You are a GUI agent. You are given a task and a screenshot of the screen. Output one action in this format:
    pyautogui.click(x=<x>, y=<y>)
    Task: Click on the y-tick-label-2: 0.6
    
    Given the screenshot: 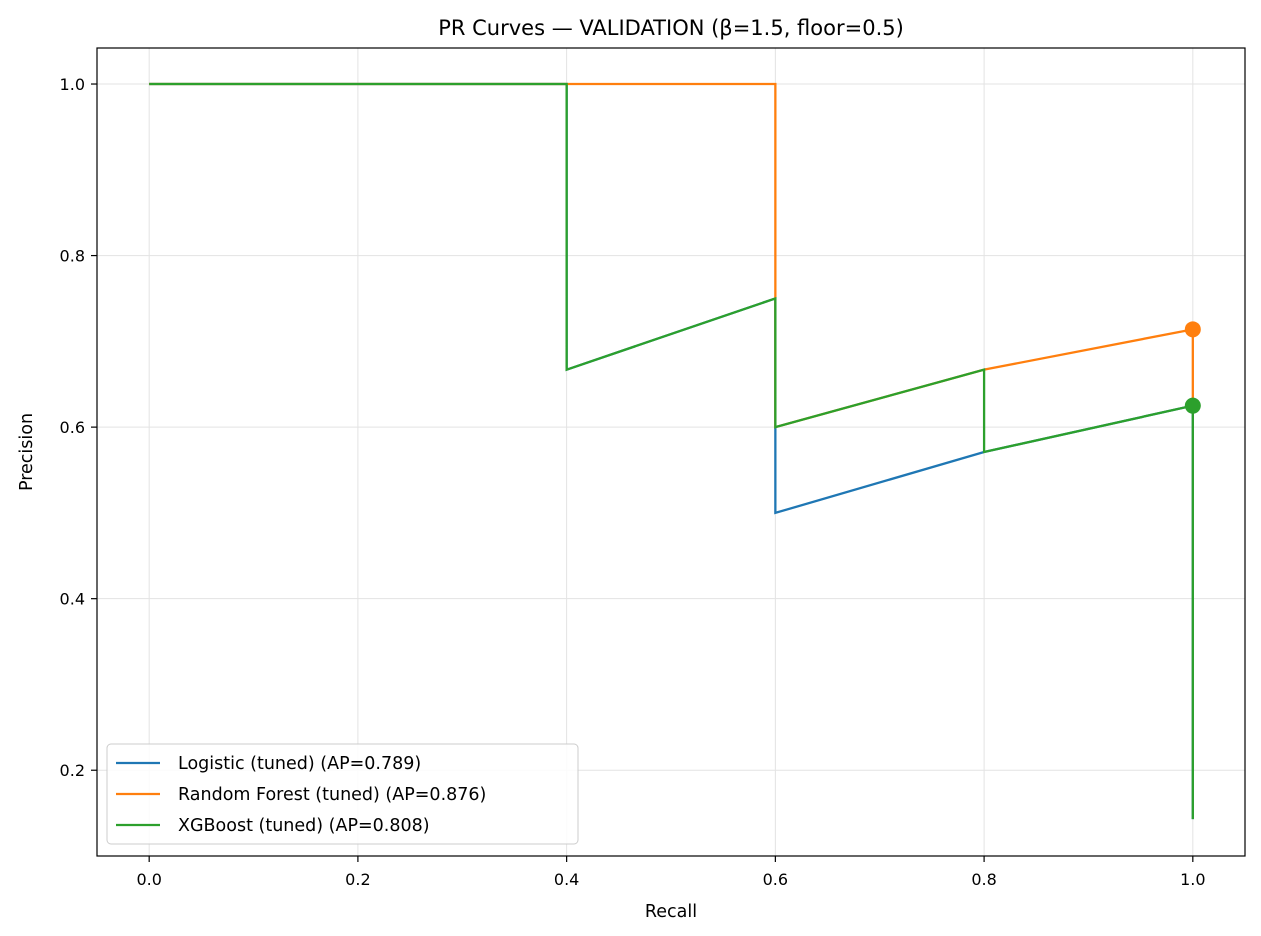 What is the action you would take?
    pyautogui.click(x=72, y=427)
    